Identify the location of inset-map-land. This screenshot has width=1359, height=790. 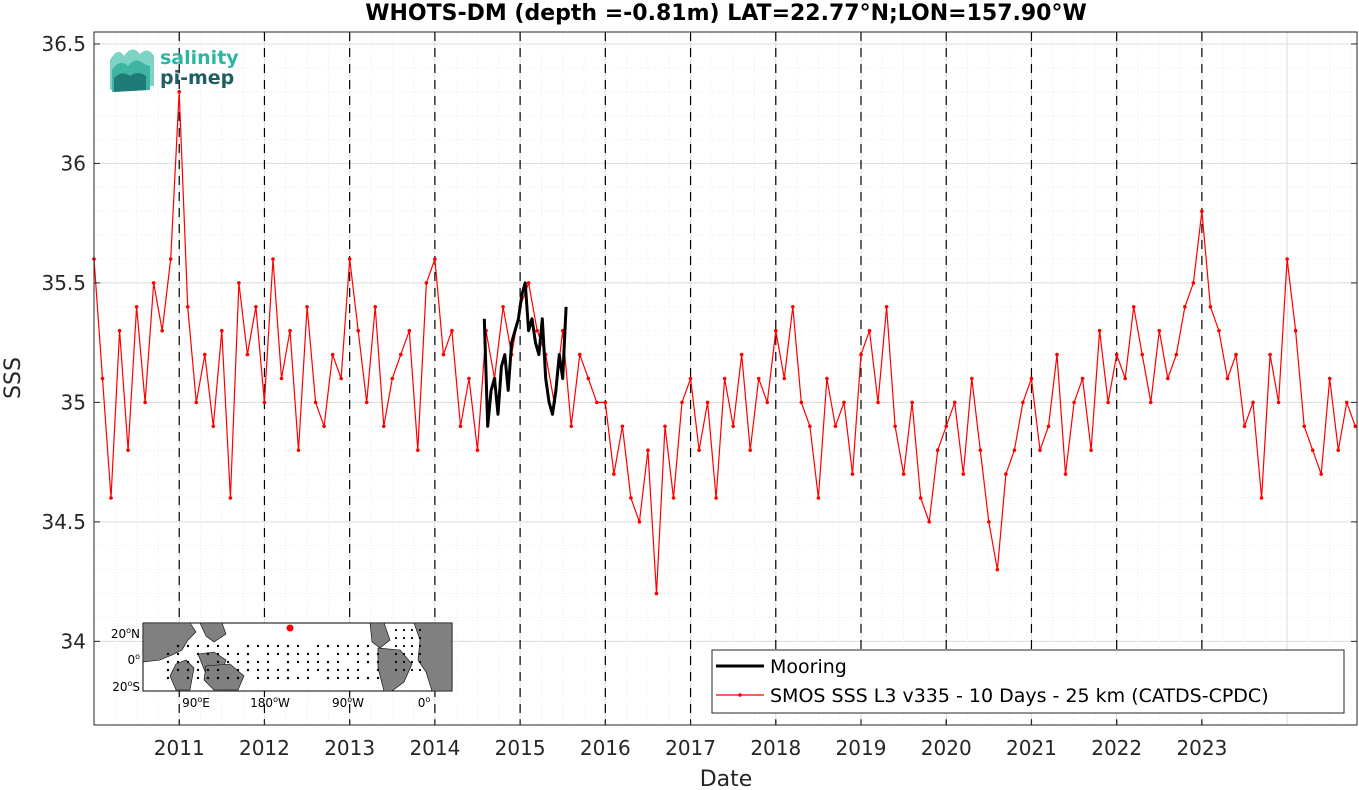
(297, 657).